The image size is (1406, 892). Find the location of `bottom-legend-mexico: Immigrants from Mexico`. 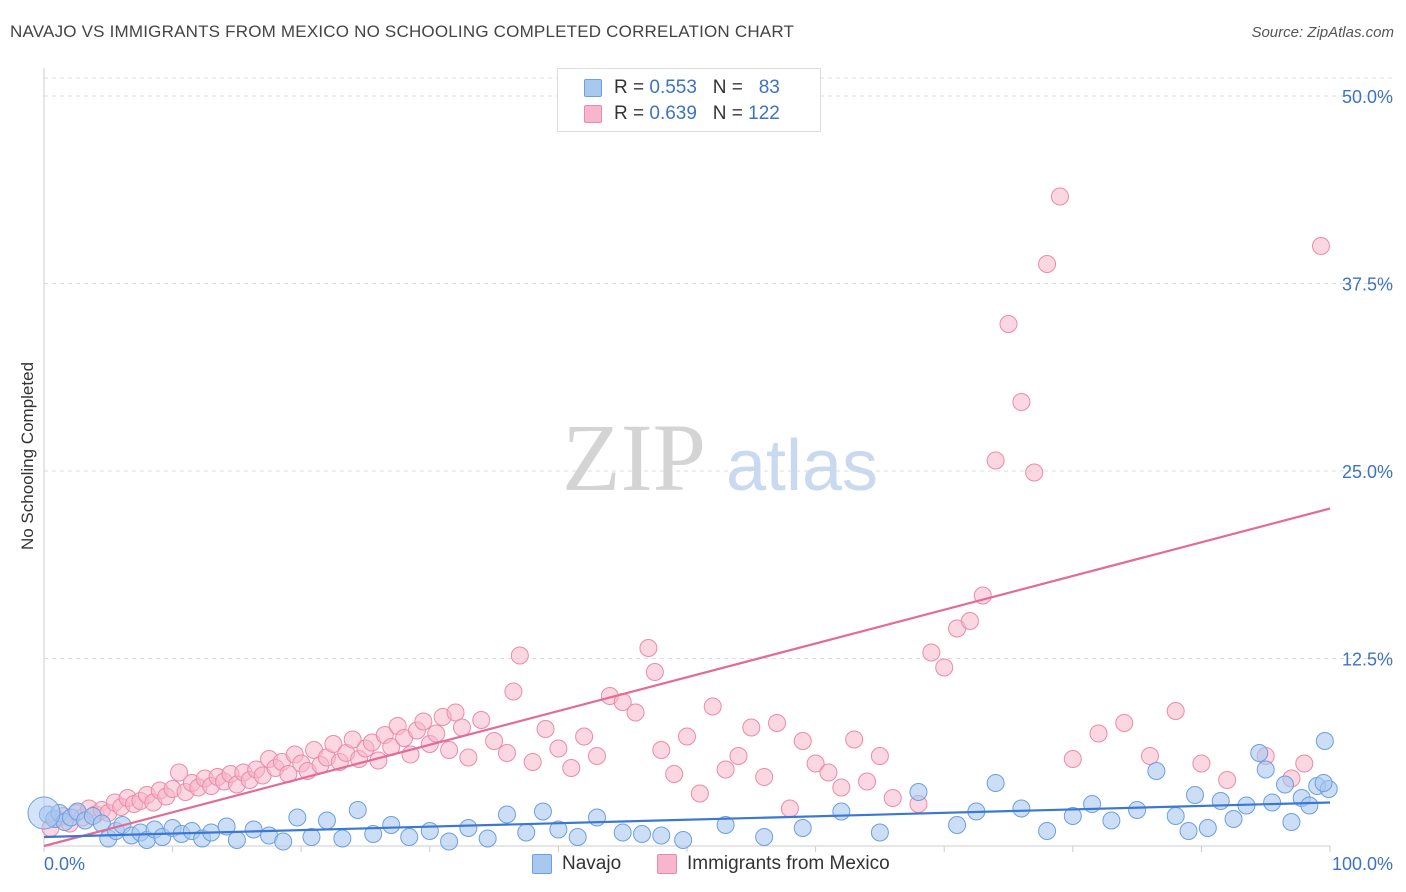

bottom-legend-mexico: Immigrants from Mexico is located at coordinates (773, 864).